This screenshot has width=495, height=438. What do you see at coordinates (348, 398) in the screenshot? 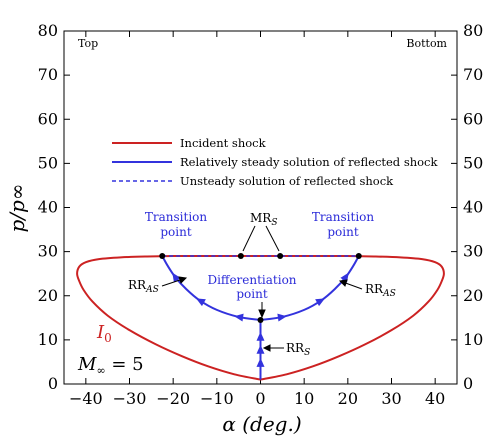
I see `x-tick-label: 20` at bounding box center [348, 398].